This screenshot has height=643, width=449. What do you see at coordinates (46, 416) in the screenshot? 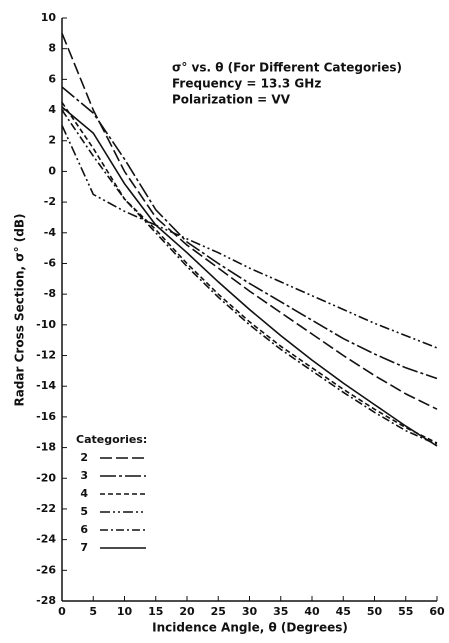
I see `y-tick-label: -16` at bounding box center [46, 416].